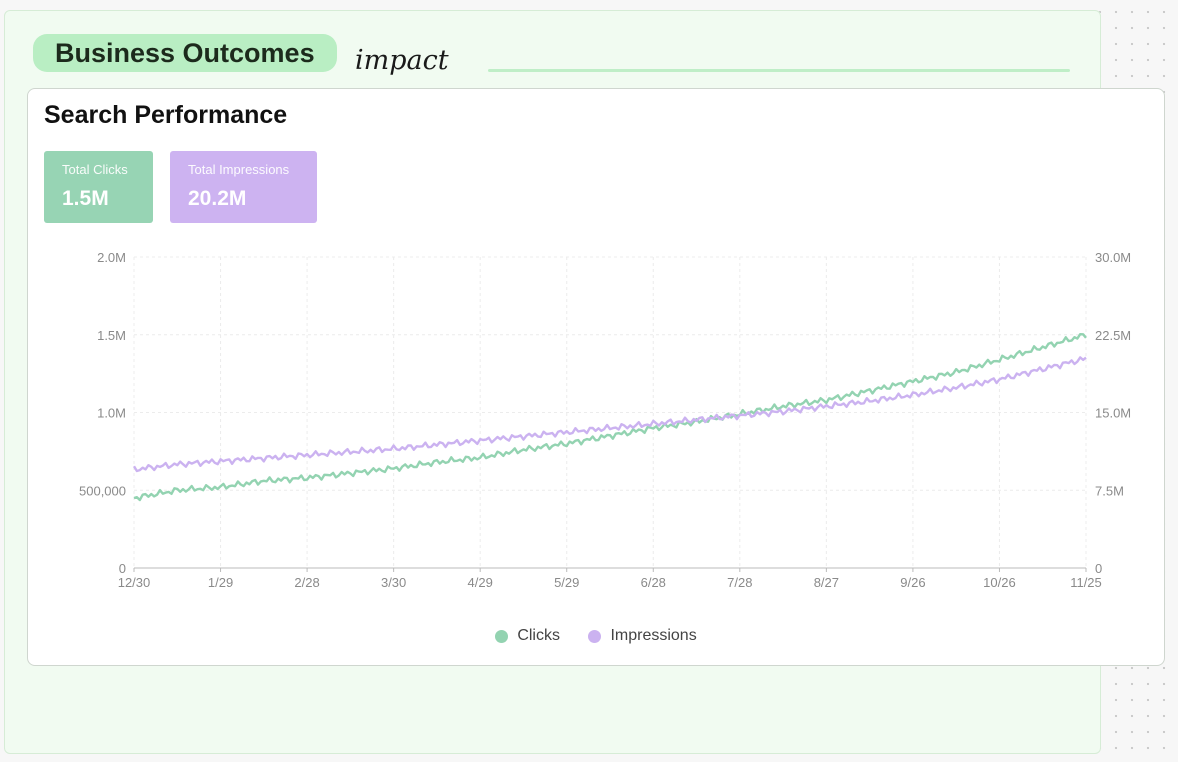 This screenshot has width=1178, height=762. I want to click on y-right-tick-label: 7.5M, so click(1109, 490).